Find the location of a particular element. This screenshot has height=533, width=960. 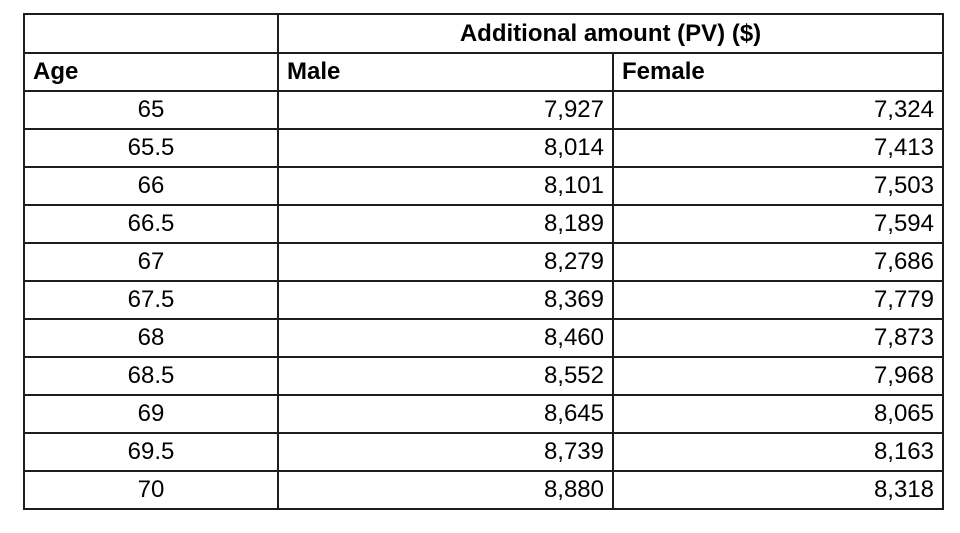

male-amount-cell: 8,880 is located at coordinates (445, 490).